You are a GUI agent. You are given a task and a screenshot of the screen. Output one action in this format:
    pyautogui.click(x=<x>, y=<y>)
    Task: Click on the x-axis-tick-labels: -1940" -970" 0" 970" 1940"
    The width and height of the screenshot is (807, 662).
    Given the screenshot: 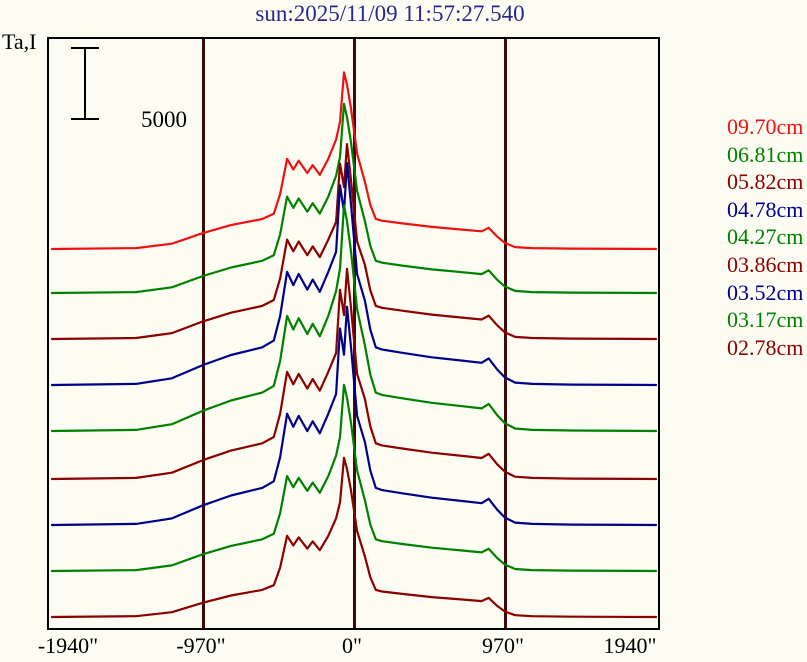 What is the action you would take?
    pyautogui.click(x=403, y=647)
    